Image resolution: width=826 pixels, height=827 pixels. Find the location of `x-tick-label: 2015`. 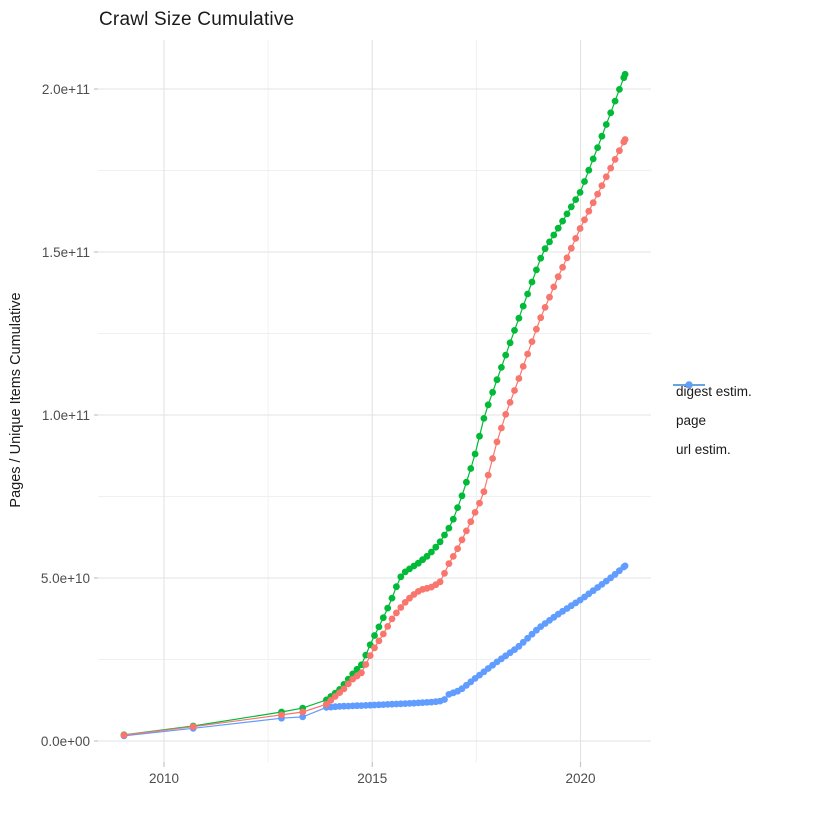

x-tick-label: 2015 is located at coordinates (372, 778).